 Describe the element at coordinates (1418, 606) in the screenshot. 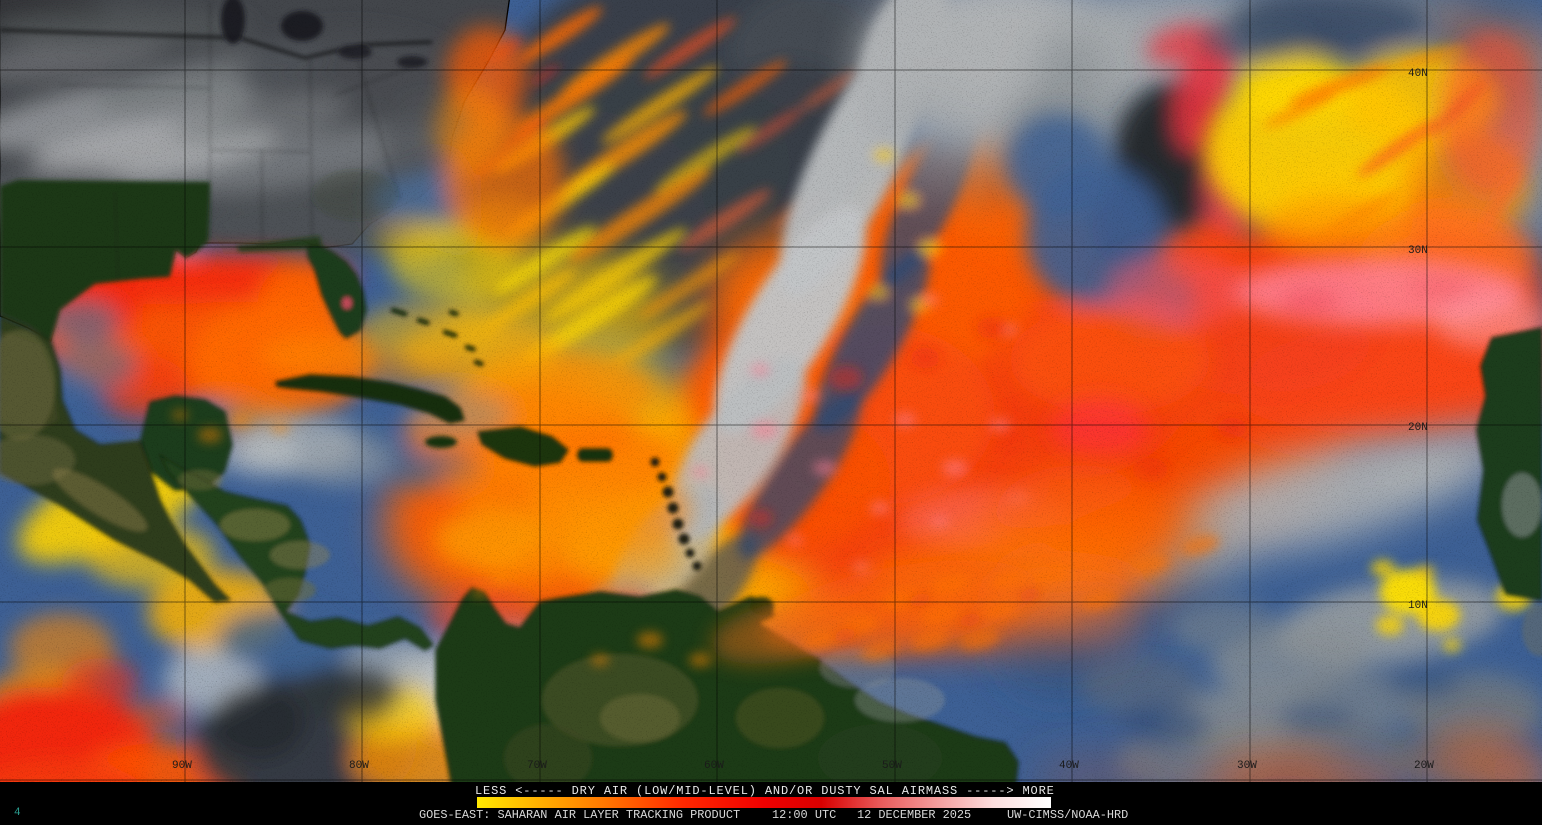

I see `svg-text: 10N` at that location.